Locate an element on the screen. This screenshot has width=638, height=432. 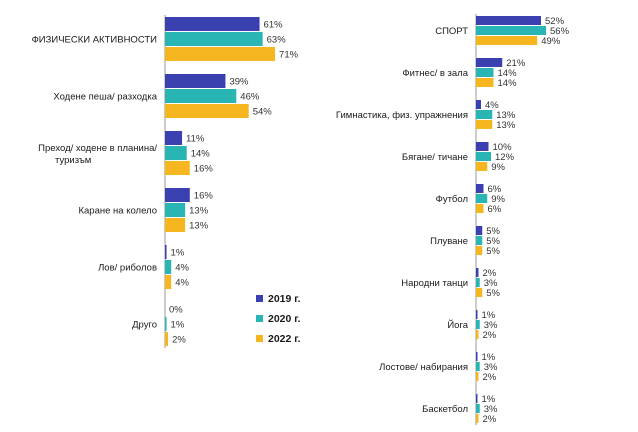
data-label-2022-народни-танци: 5% is located at coordinates (493, 293).